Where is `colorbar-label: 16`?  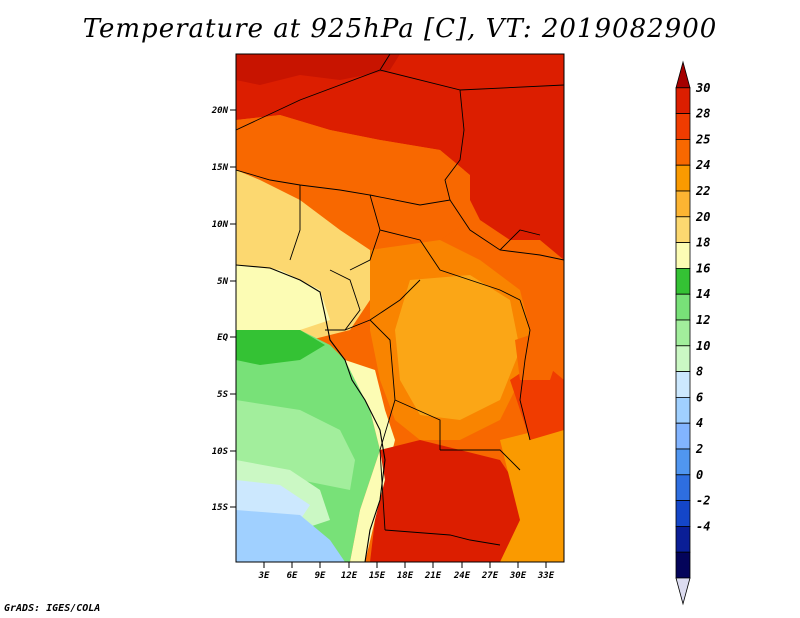 colorbar-label: 16 is located at coordinates (703, 268).